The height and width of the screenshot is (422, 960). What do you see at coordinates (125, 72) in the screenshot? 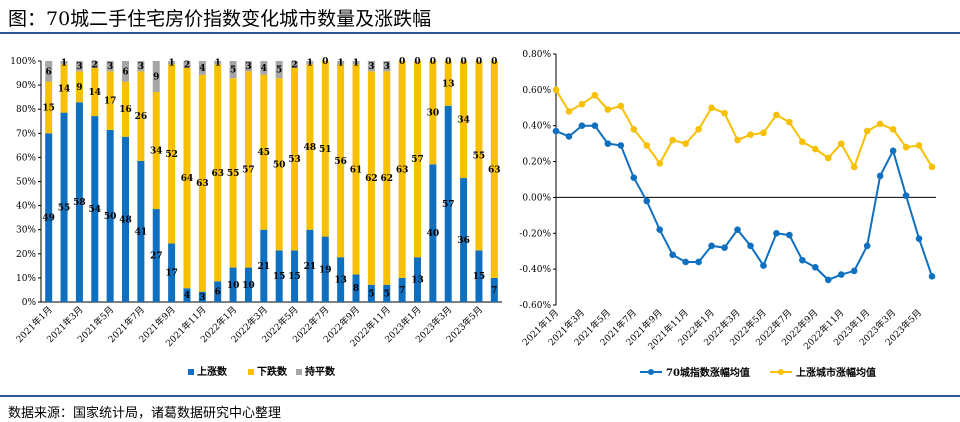
I see `data-label-flat: 6` at bounding box center [125, 72].